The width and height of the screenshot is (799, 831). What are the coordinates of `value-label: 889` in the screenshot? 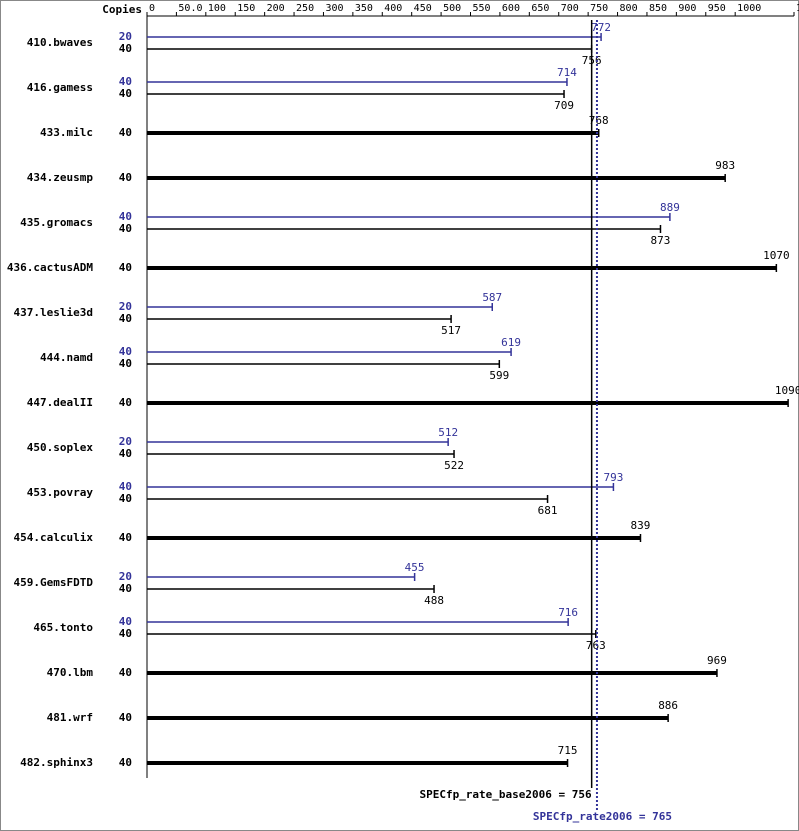 It's located at (670, 207).